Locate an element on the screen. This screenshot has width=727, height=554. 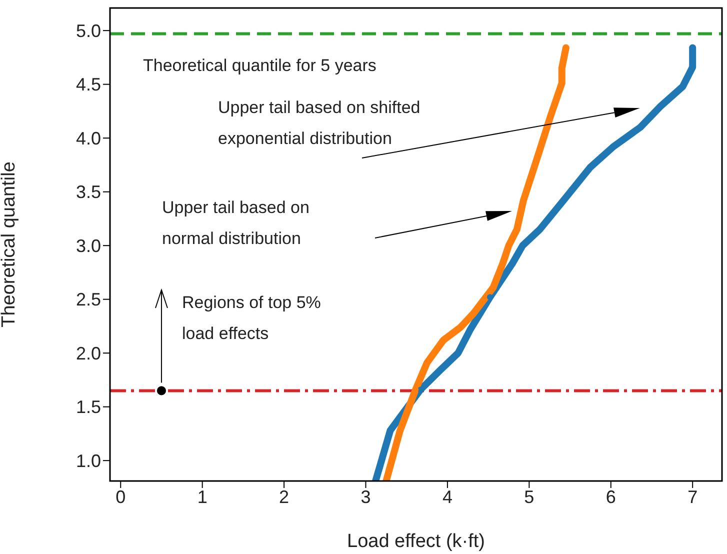
x-tick-label: 4 is located at coordinates (447, 496).